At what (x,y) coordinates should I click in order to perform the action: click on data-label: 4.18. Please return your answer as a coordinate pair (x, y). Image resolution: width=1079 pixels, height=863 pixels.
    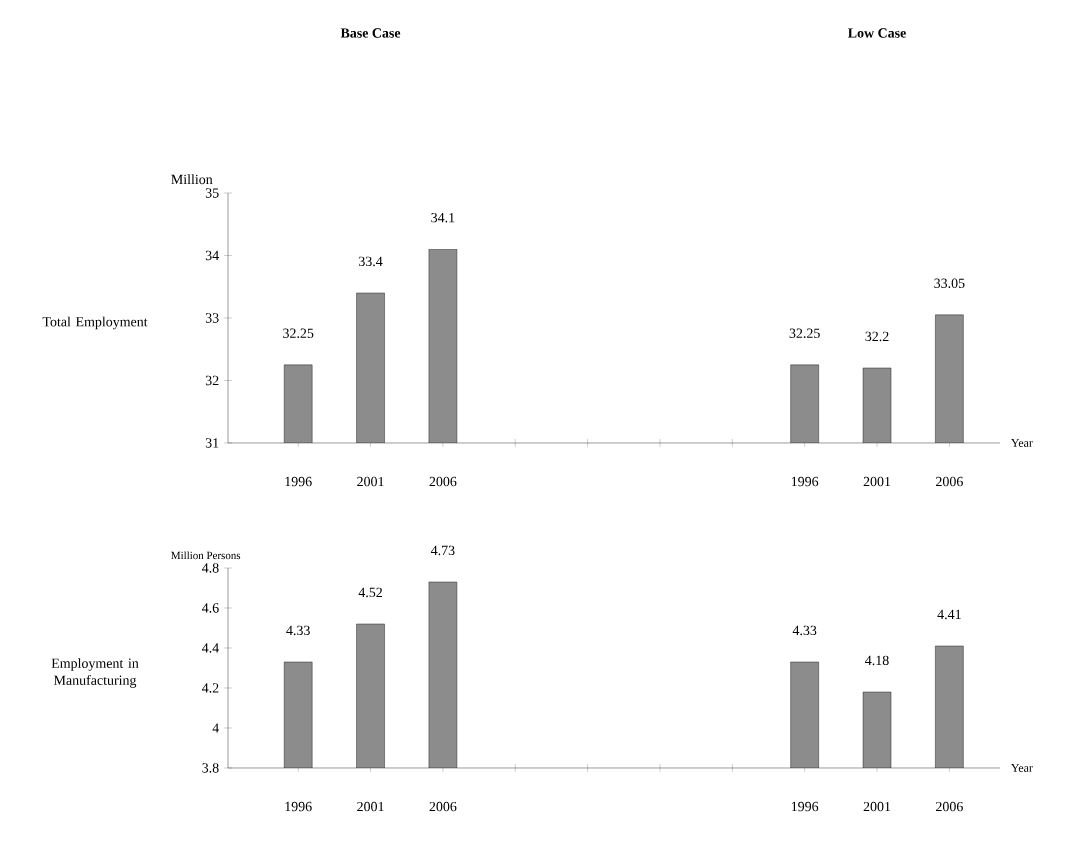
    Looking at the image, I should click on (877, 660).